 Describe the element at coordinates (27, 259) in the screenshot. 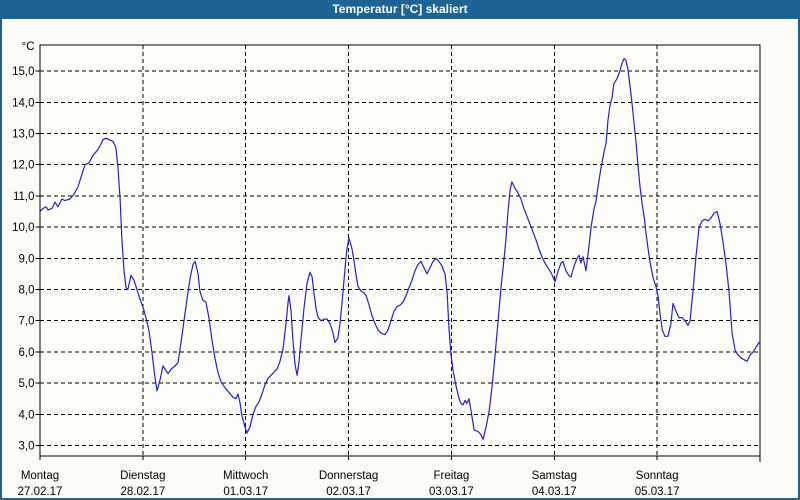

I see `y-tick-label: 9,0` at that location.